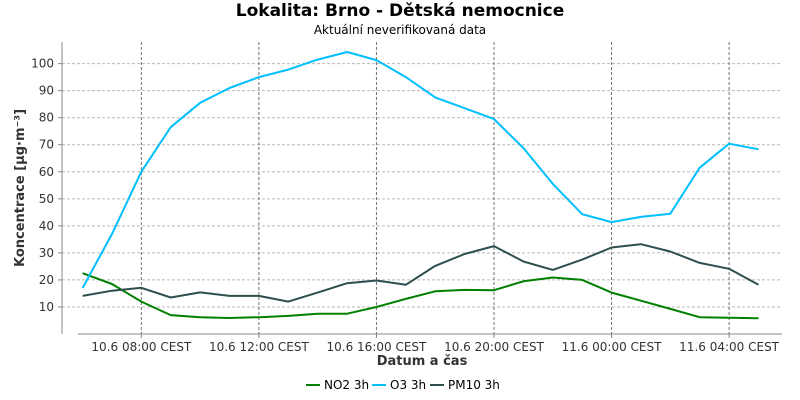 This screenshot has width=800, height=400. What do you see at coordinates (346, 385) in the screenshot?
I see `legend-label: NO2 3h` at bounding box center [346, 385].